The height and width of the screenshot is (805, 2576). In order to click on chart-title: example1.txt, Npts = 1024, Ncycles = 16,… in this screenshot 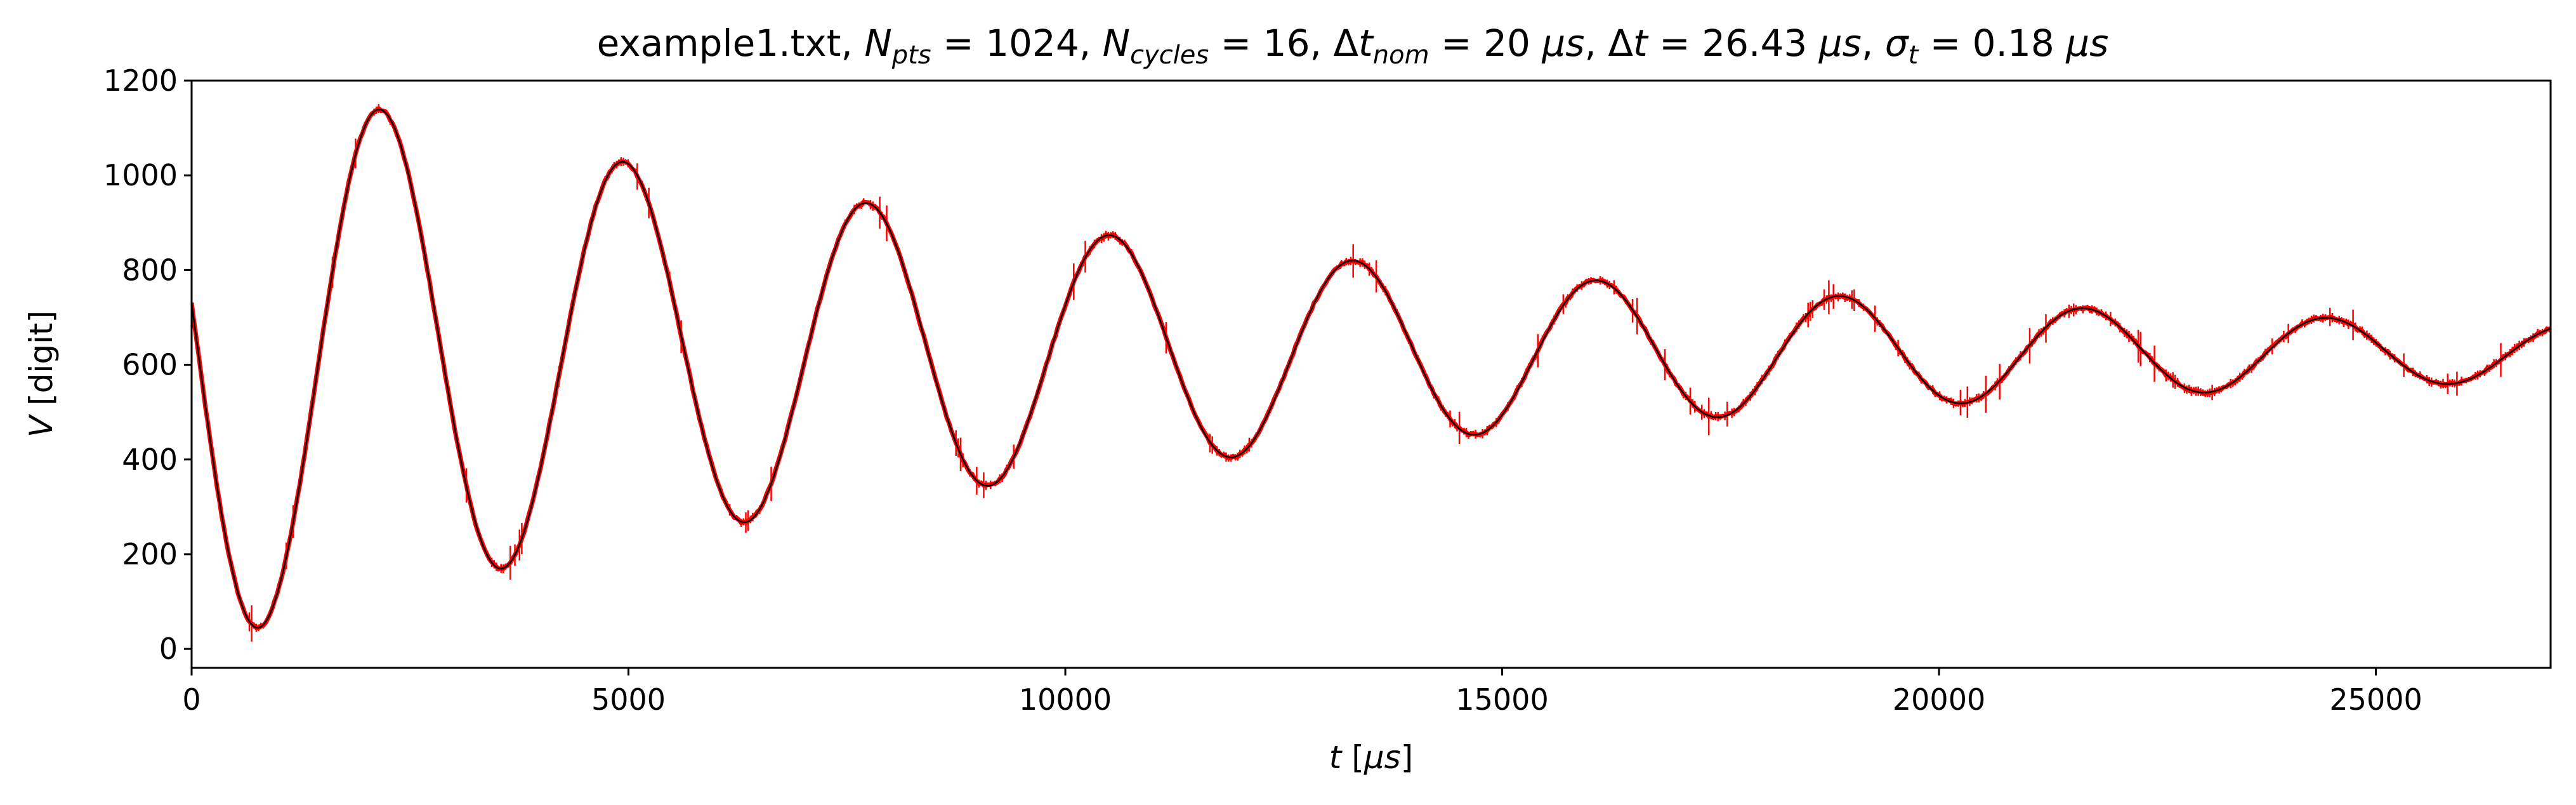, I will do `click(1353, 46)`.